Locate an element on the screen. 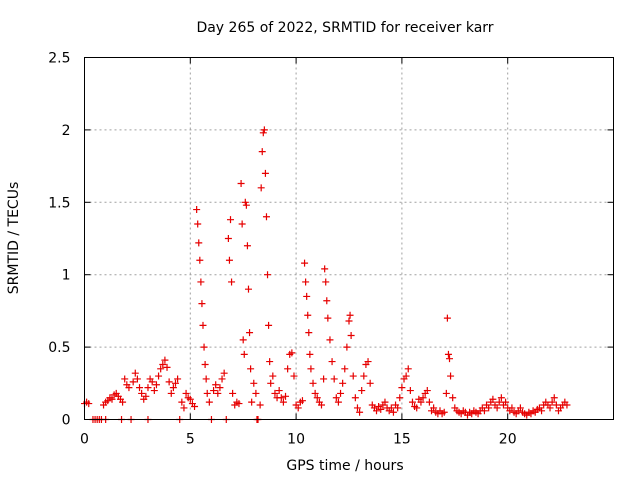 The image size is (640, 480). x-tick-label: 15 is located at coordinates (402, 440).